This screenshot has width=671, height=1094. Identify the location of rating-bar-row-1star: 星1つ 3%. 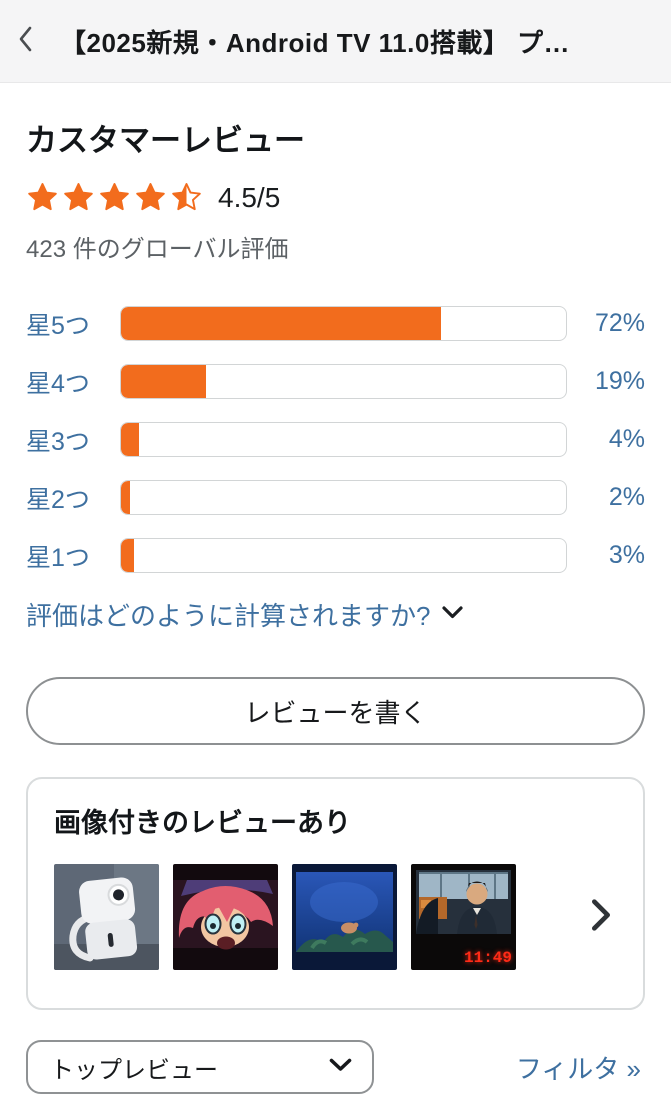
(335, 555).